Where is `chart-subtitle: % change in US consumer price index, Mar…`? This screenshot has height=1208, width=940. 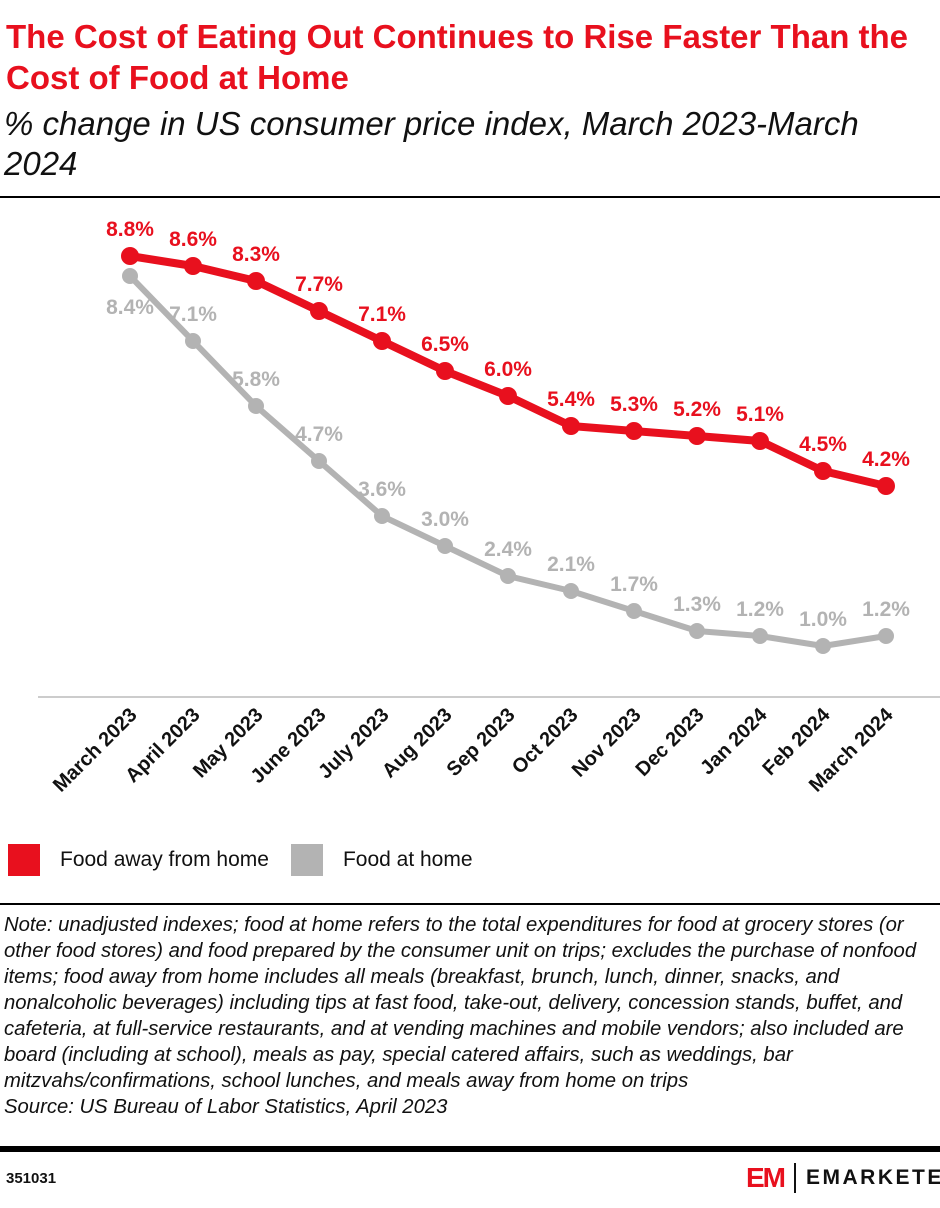 chart-subtitle: % change in US consumer price index, Mar… is located at coordinates (431, 143).